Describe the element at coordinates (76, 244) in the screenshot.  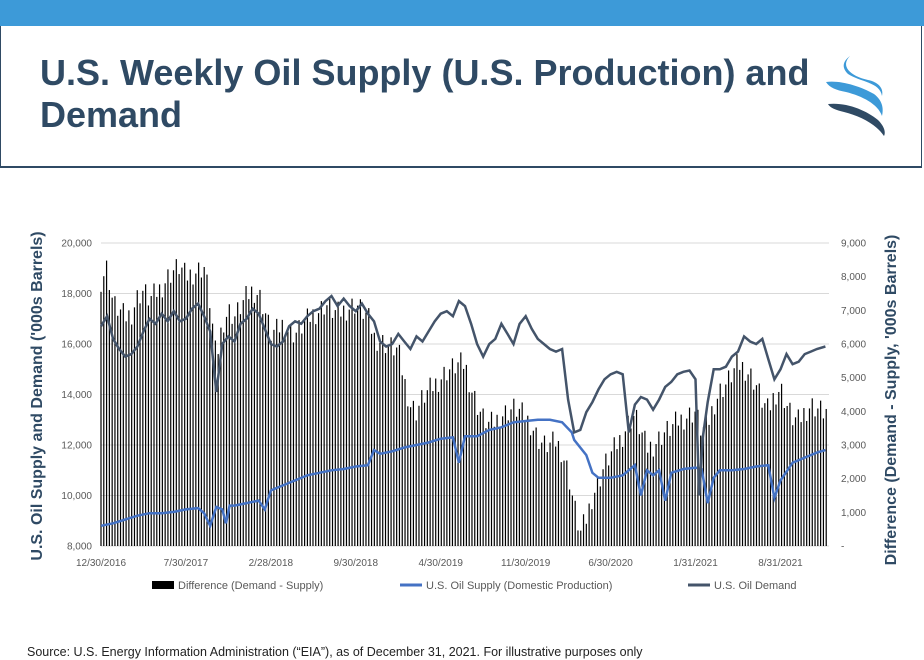
I see `left-tick-label: 20,000` at that location.